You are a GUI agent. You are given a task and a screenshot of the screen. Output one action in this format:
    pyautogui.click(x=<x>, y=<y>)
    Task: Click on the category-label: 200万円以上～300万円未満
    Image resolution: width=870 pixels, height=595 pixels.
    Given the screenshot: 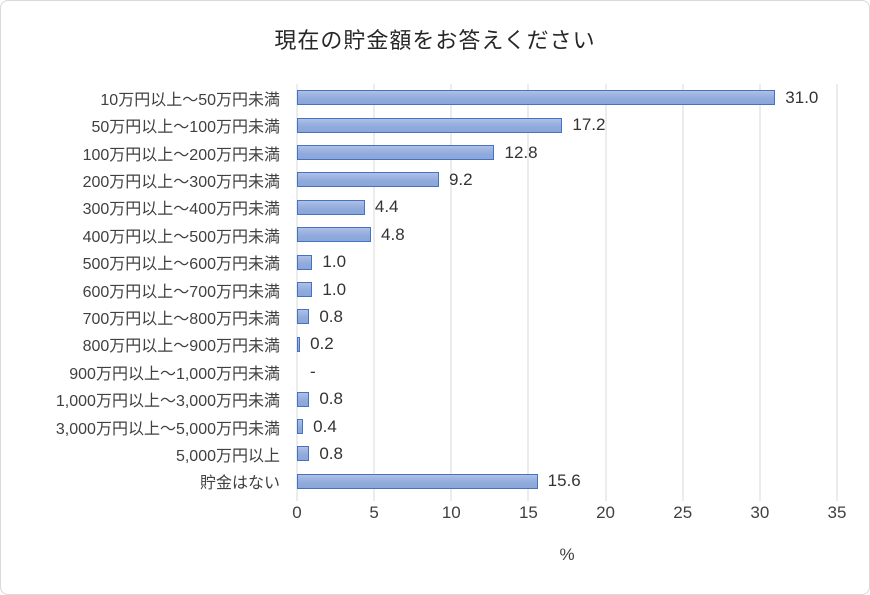 What is the action you would take?
    pyautogui.click(x=181, y=182)
    